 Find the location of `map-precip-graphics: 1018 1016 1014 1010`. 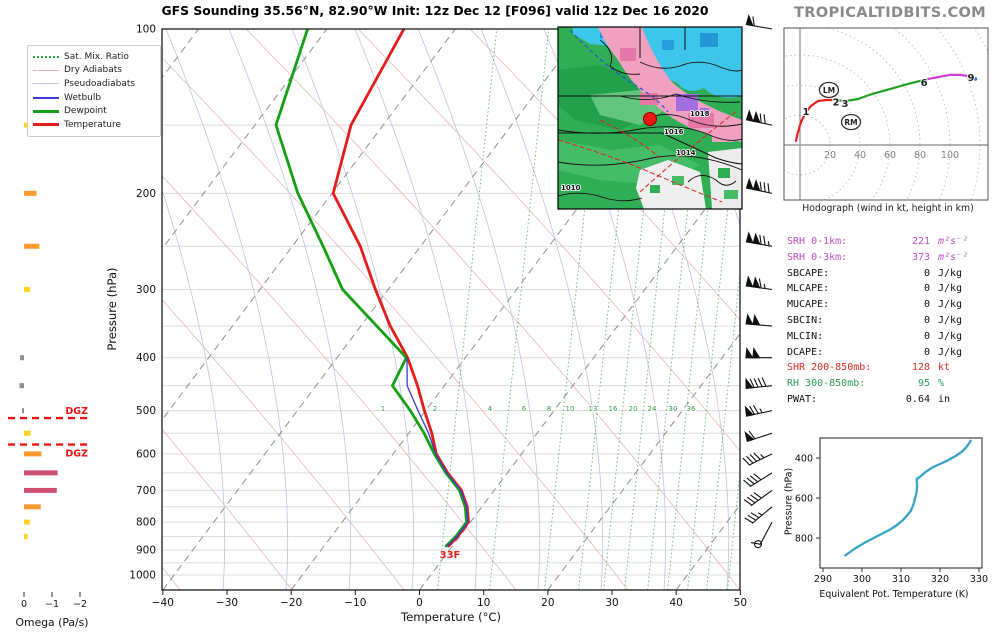

map-precip-graphics: 1018 1016 1014 1010 is located at coordinates (650, 118).